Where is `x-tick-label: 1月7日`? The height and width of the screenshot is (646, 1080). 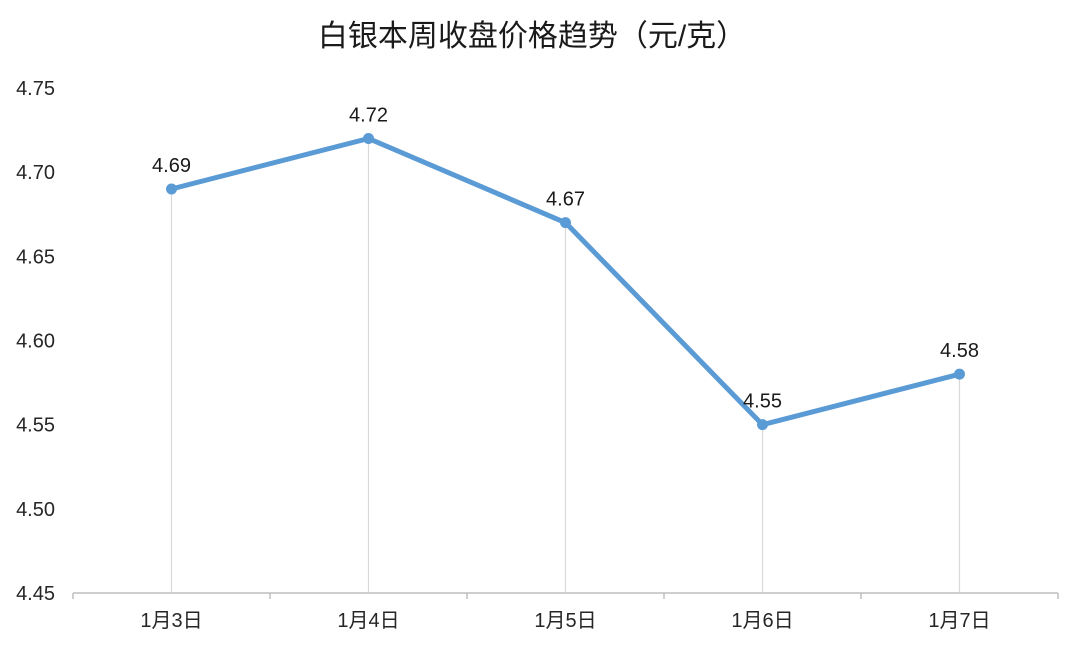
x-tick-label: 1月7日 is located at coordinates (959, 621).